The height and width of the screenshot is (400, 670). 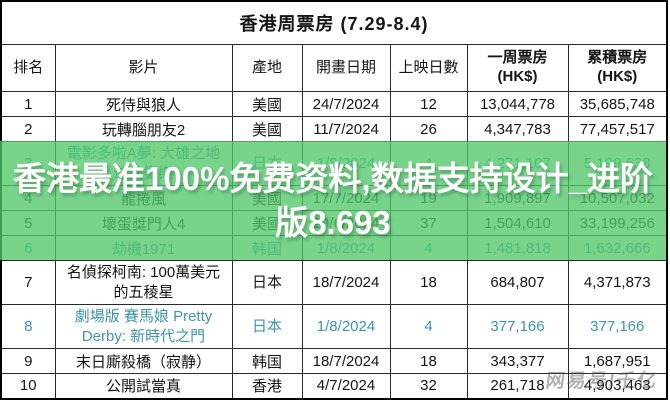 What do you see at coordinates (617, 326) in the screenshot?
I see `cell-cumulative_gross: 377,166` at bounding box center [617, 326].